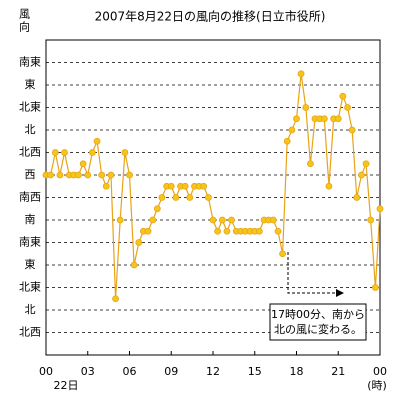  Describe the element at coordinates (338, 371) in the screenshot. I see `x-tick-label: 21` at that location.